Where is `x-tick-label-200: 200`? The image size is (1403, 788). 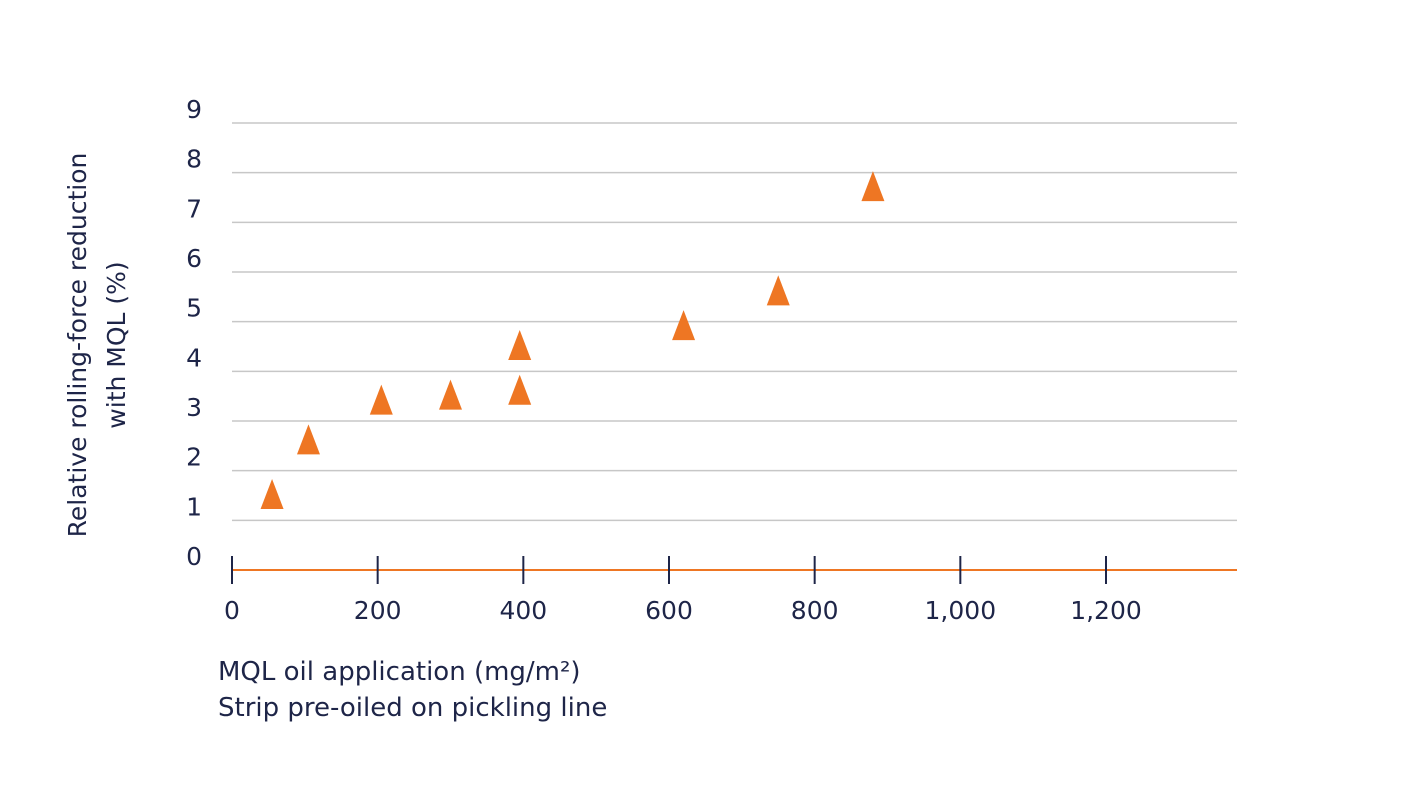
x-tick-label-200: 200 is located at coordinates (378, 610).